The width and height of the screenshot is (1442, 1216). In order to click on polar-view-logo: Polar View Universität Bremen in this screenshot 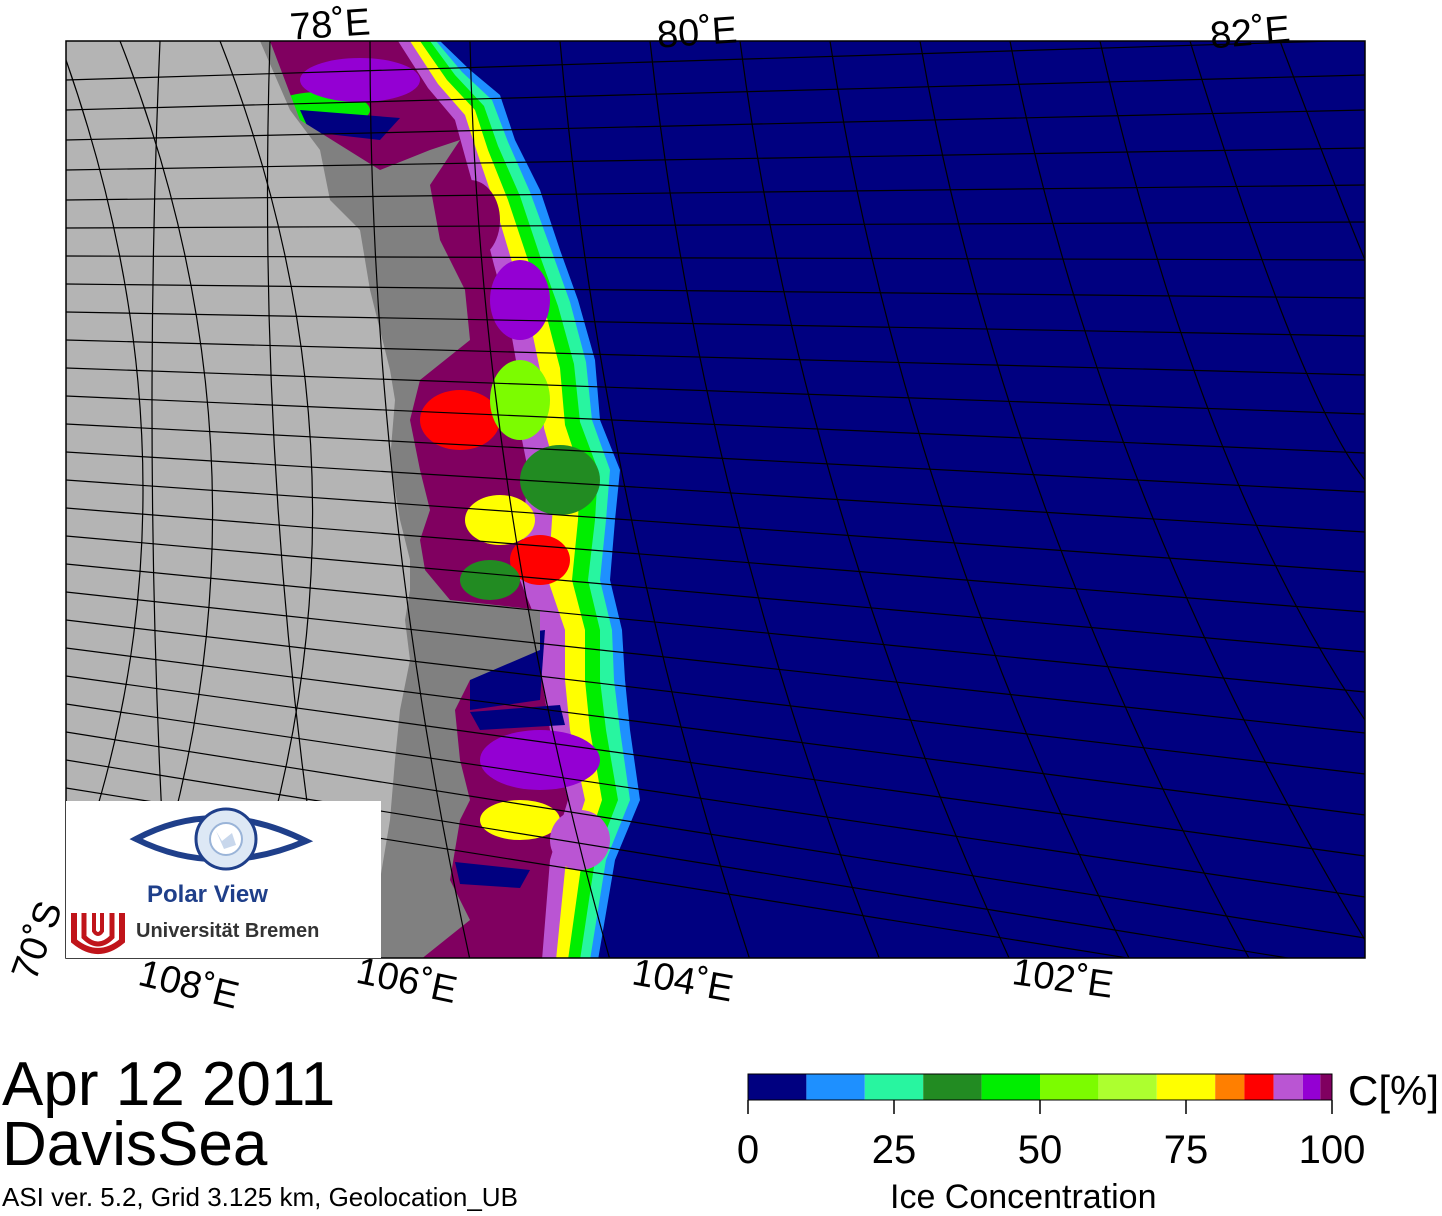, I will do `click(223, 879)`.